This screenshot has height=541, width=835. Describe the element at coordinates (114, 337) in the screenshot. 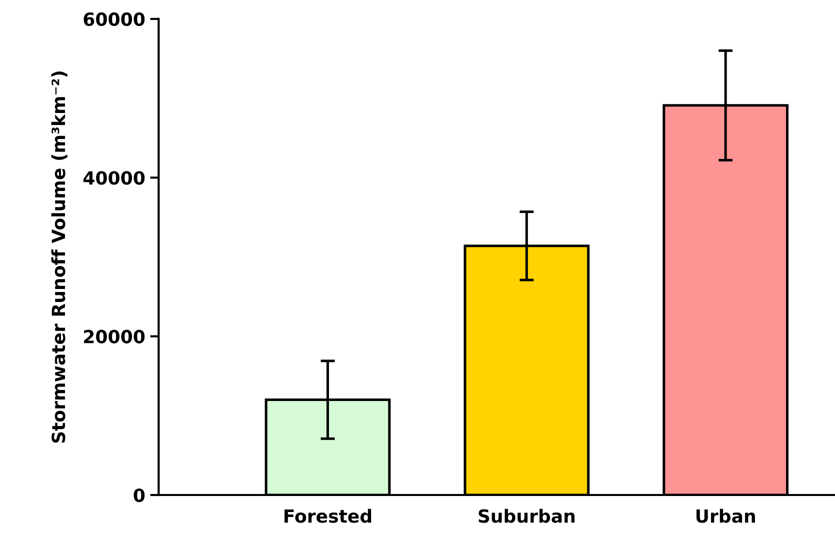

I see `y-tick-label: 20000` at that location.